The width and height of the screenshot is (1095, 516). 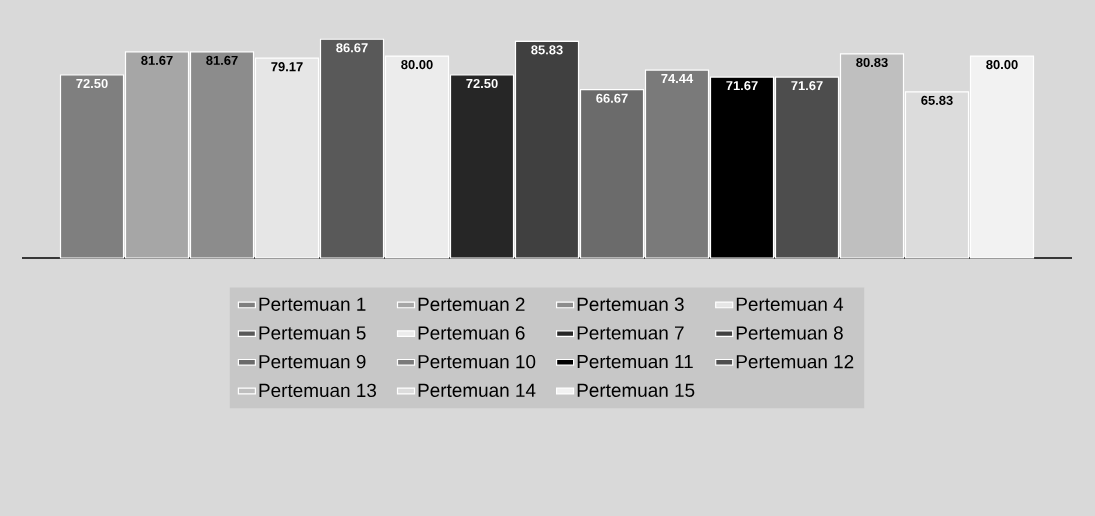 I want to click on legend-label: Pertemuan 3, so click(x=630, y=304).